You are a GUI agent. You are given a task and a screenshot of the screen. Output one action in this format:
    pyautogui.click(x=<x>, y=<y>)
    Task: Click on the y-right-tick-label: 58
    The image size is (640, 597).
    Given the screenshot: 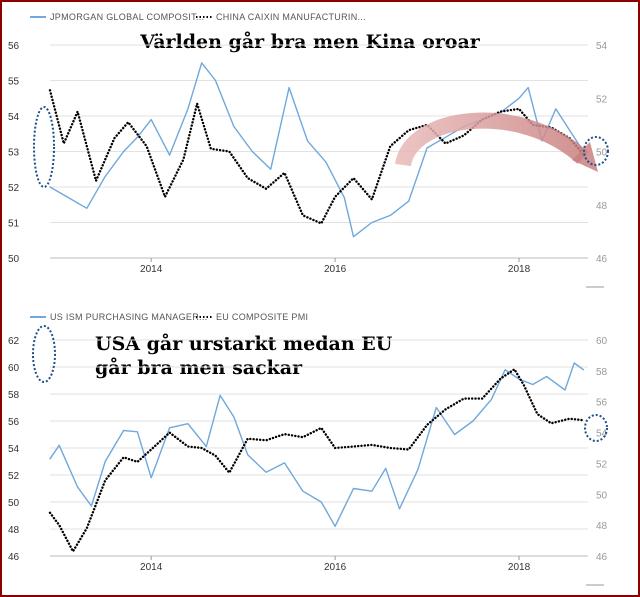 What is the action you would take?
    pyautogui.click(x=602, y=372)
    